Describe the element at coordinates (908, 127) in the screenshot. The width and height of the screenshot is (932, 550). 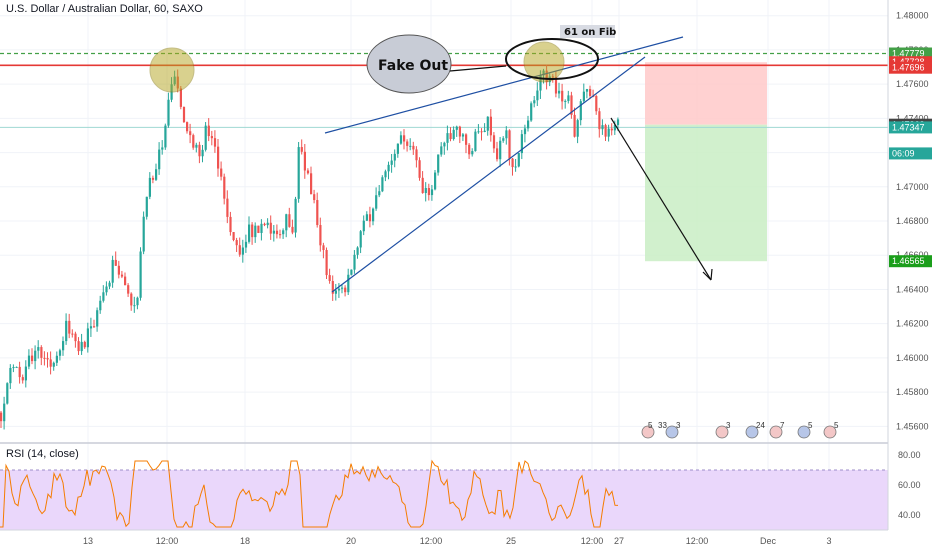
I see `price-tag-label: 1.47347` at that location.